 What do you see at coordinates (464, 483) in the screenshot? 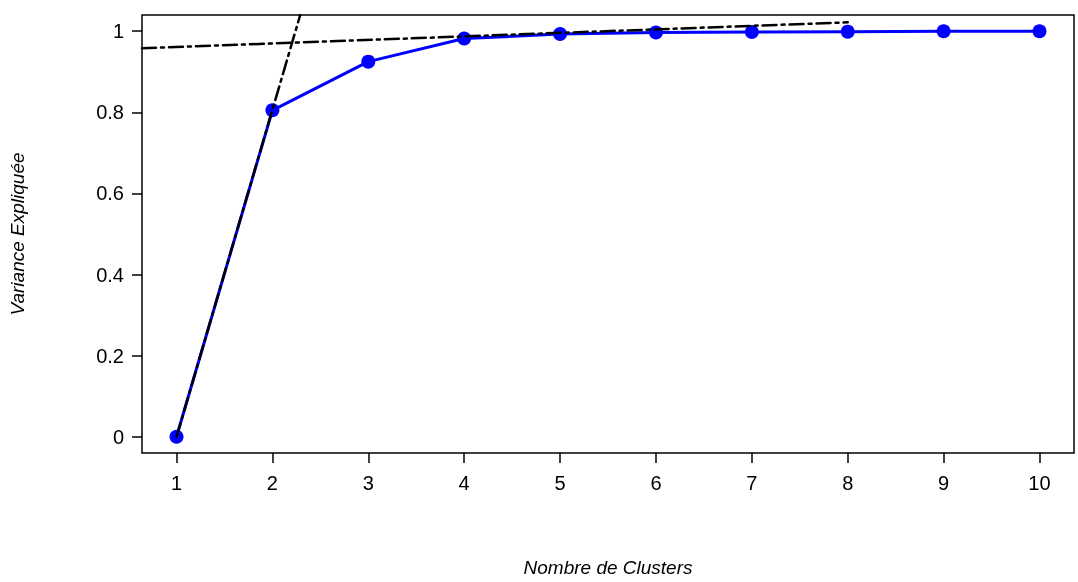
I see `x-tick-label: 4` at bounding box center [464, 483].